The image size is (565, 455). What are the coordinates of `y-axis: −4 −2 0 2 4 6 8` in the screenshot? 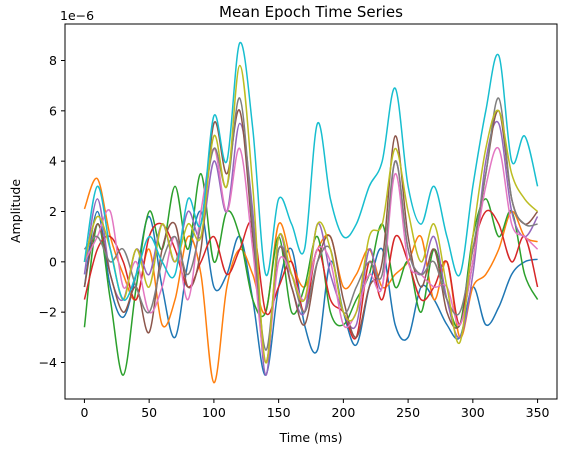 It's located at (52, 211).